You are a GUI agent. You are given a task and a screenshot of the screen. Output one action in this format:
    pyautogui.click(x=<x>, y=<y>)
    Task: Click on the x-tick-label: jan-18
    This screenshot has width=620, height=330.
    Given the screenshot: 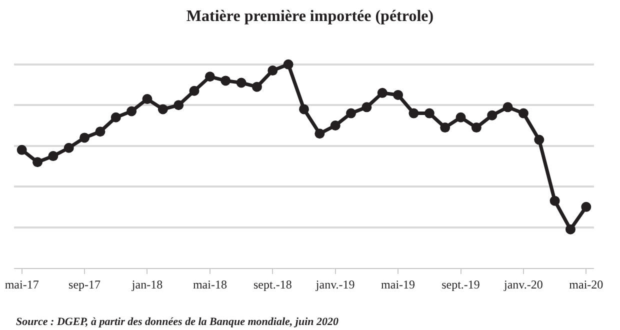 What is the action you would take?
    pyautogui.click(x=146, y=284)
    